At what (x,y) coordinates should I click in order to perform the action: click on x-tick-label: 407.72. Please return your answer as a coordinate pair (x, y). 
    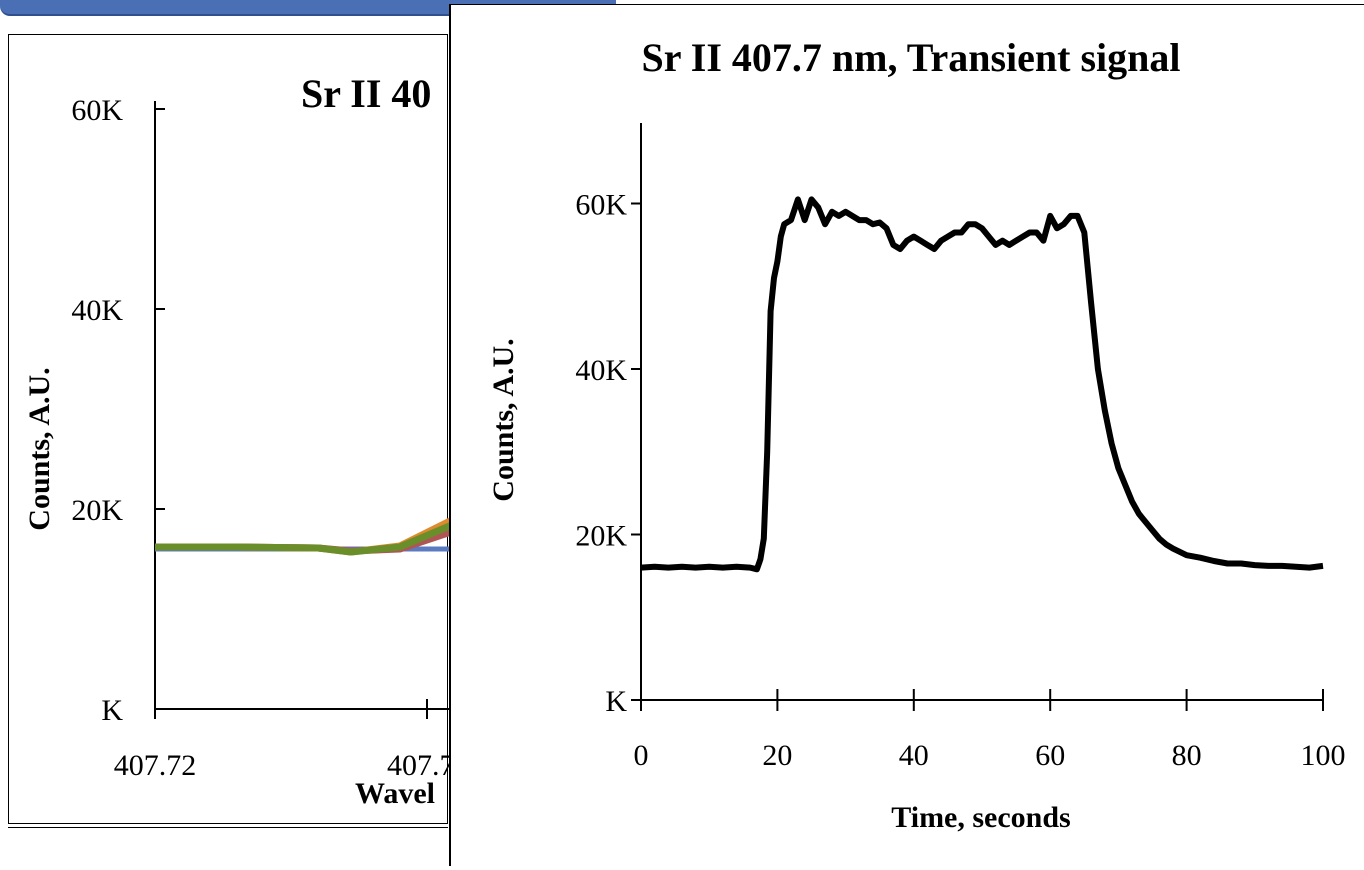
    Looking at the image, I should click on (155, 765).